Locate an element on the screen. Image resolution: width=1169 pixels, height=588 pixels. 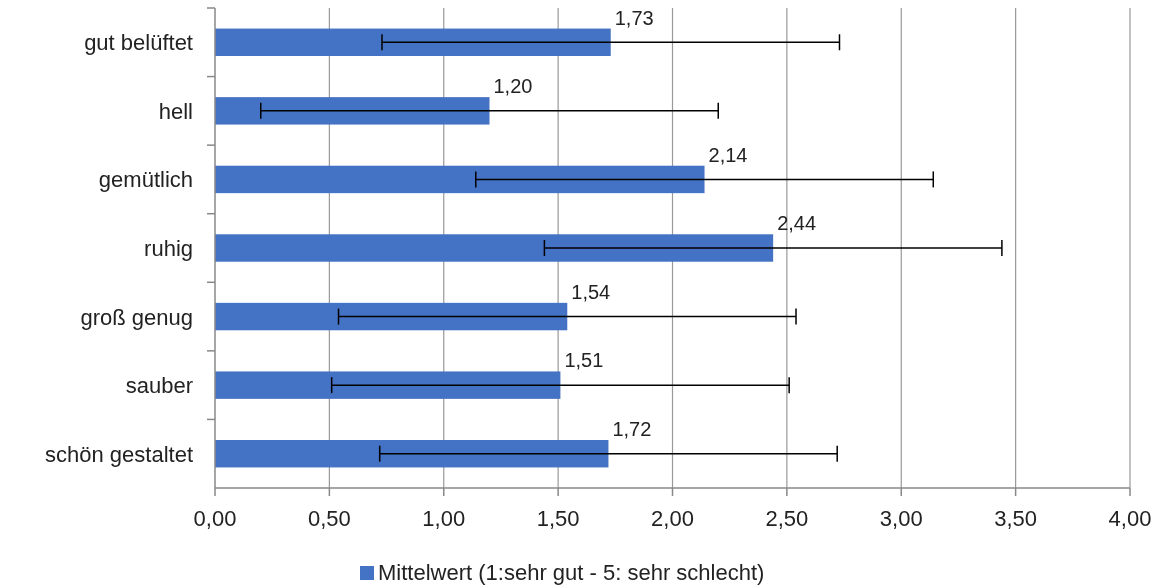
x-tick-label: 3,00 is located at coordinates (901, 518).